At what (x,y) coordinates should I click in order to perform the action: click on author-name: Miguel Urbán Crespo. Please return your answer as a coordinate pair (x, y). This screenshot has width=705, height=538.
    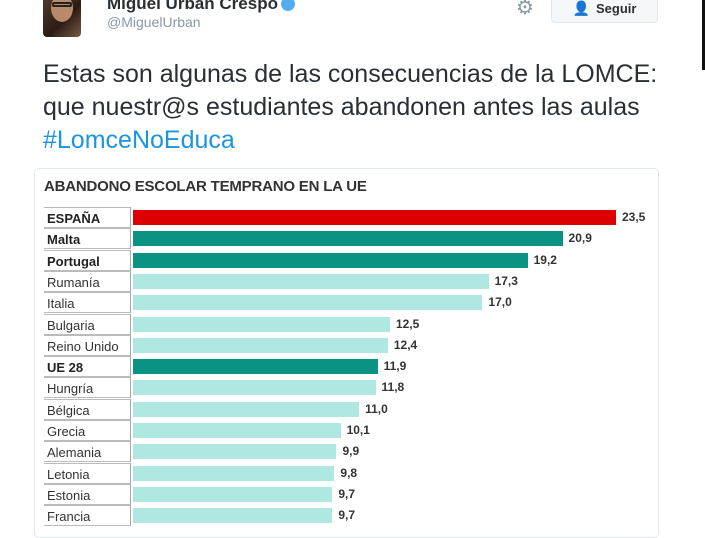
    Looking at the image, I should click on (201, 7).